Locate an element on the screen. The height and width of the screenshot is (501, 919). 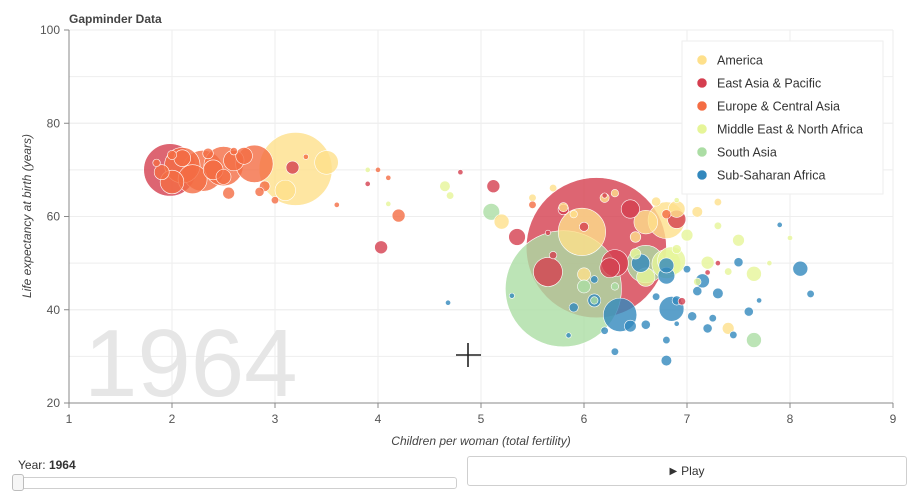
legend-label: Sub-Saharan Africa is located at coordinates (771, 176).